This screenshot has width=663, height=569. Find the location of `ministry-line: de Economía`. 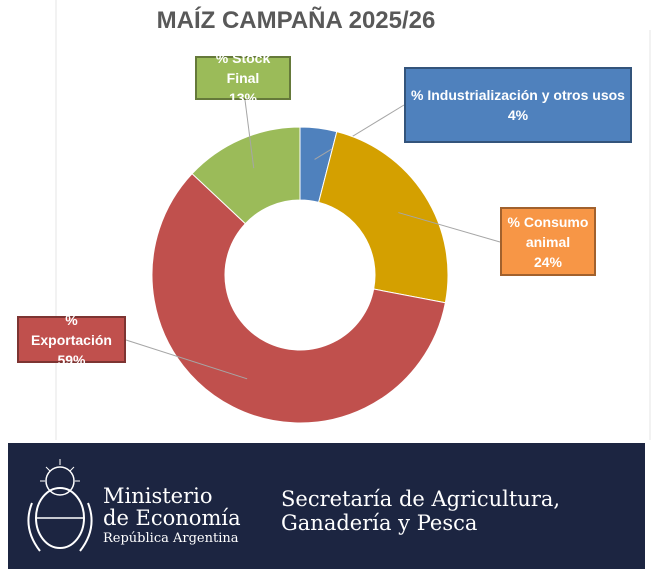

ministry-line: de Economía is located at coordinates (172, 518).